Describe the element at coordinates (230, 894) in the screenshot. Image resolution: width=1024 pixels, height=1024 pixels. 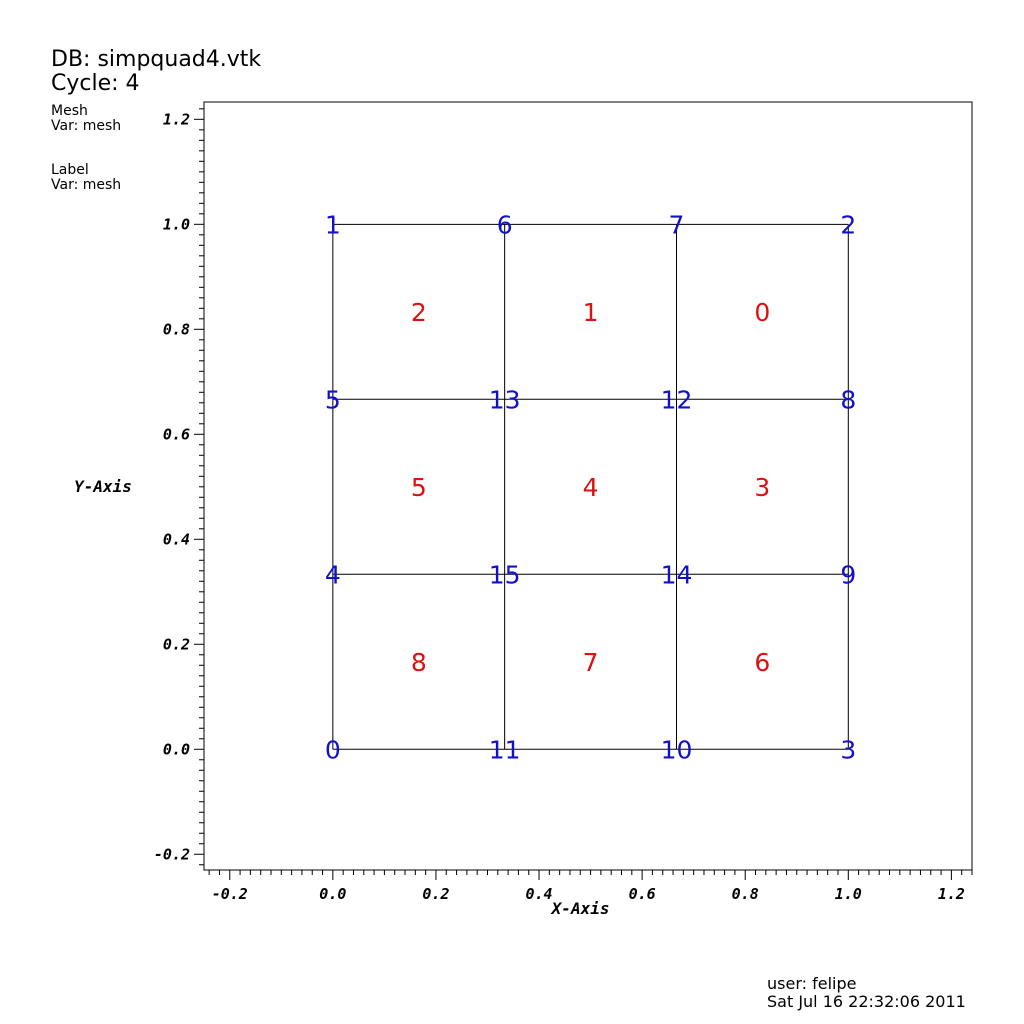
I see `x-tick-label: -0.2` at that location.